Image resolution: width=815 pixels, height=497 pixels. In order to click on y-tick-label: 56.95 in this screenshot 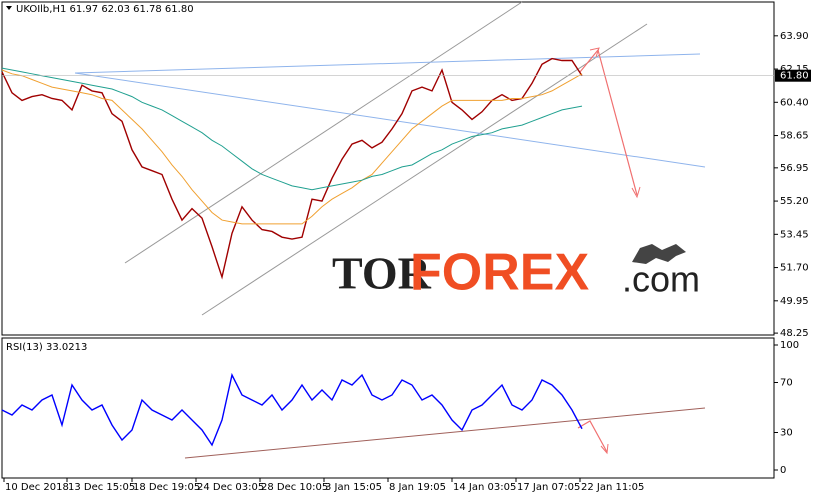, I will do `click(794, 168)`.